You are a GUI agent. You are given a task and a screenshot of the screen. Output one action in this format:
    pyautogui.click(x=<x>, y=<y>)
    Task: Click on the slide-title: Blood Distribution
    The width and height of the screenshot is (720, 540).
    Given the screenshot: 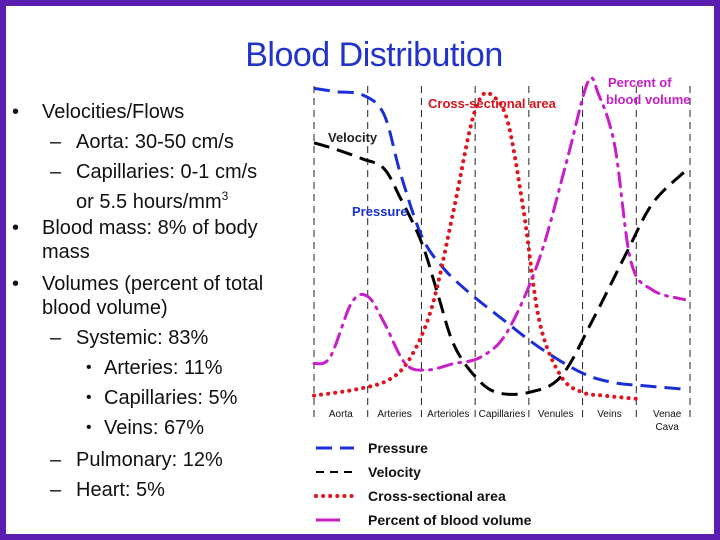 What is the action you would take?
    pyautogui.click(x=374, y=55)
    